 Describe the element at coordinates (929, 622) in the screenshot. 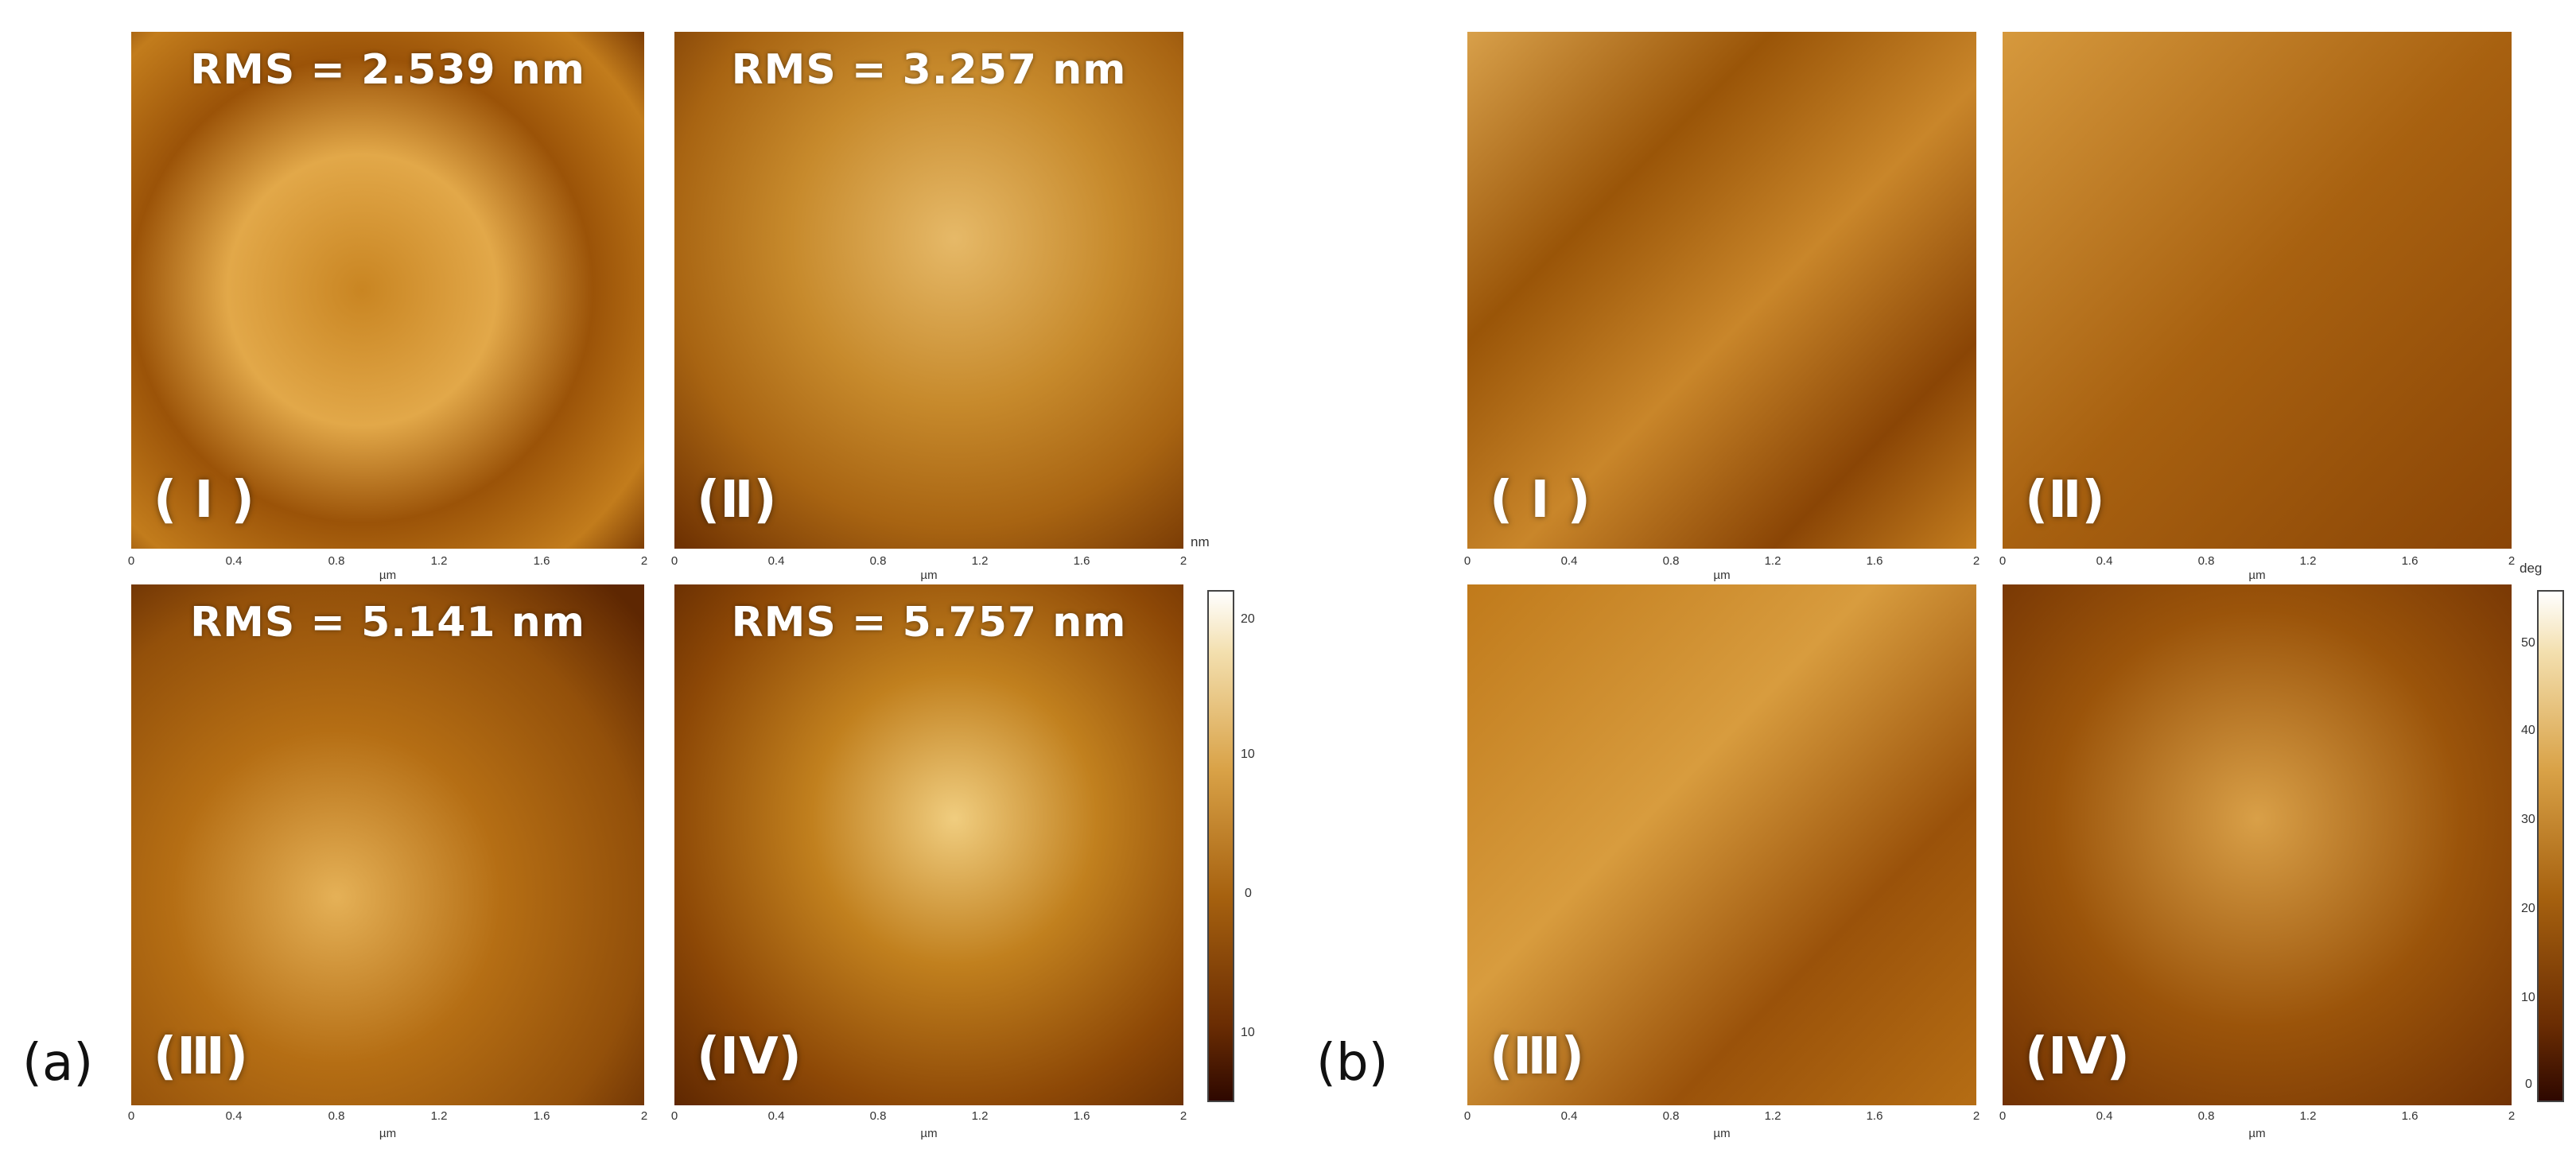

I see `rms-label-4: RMS = 5.757 nm` at that location.